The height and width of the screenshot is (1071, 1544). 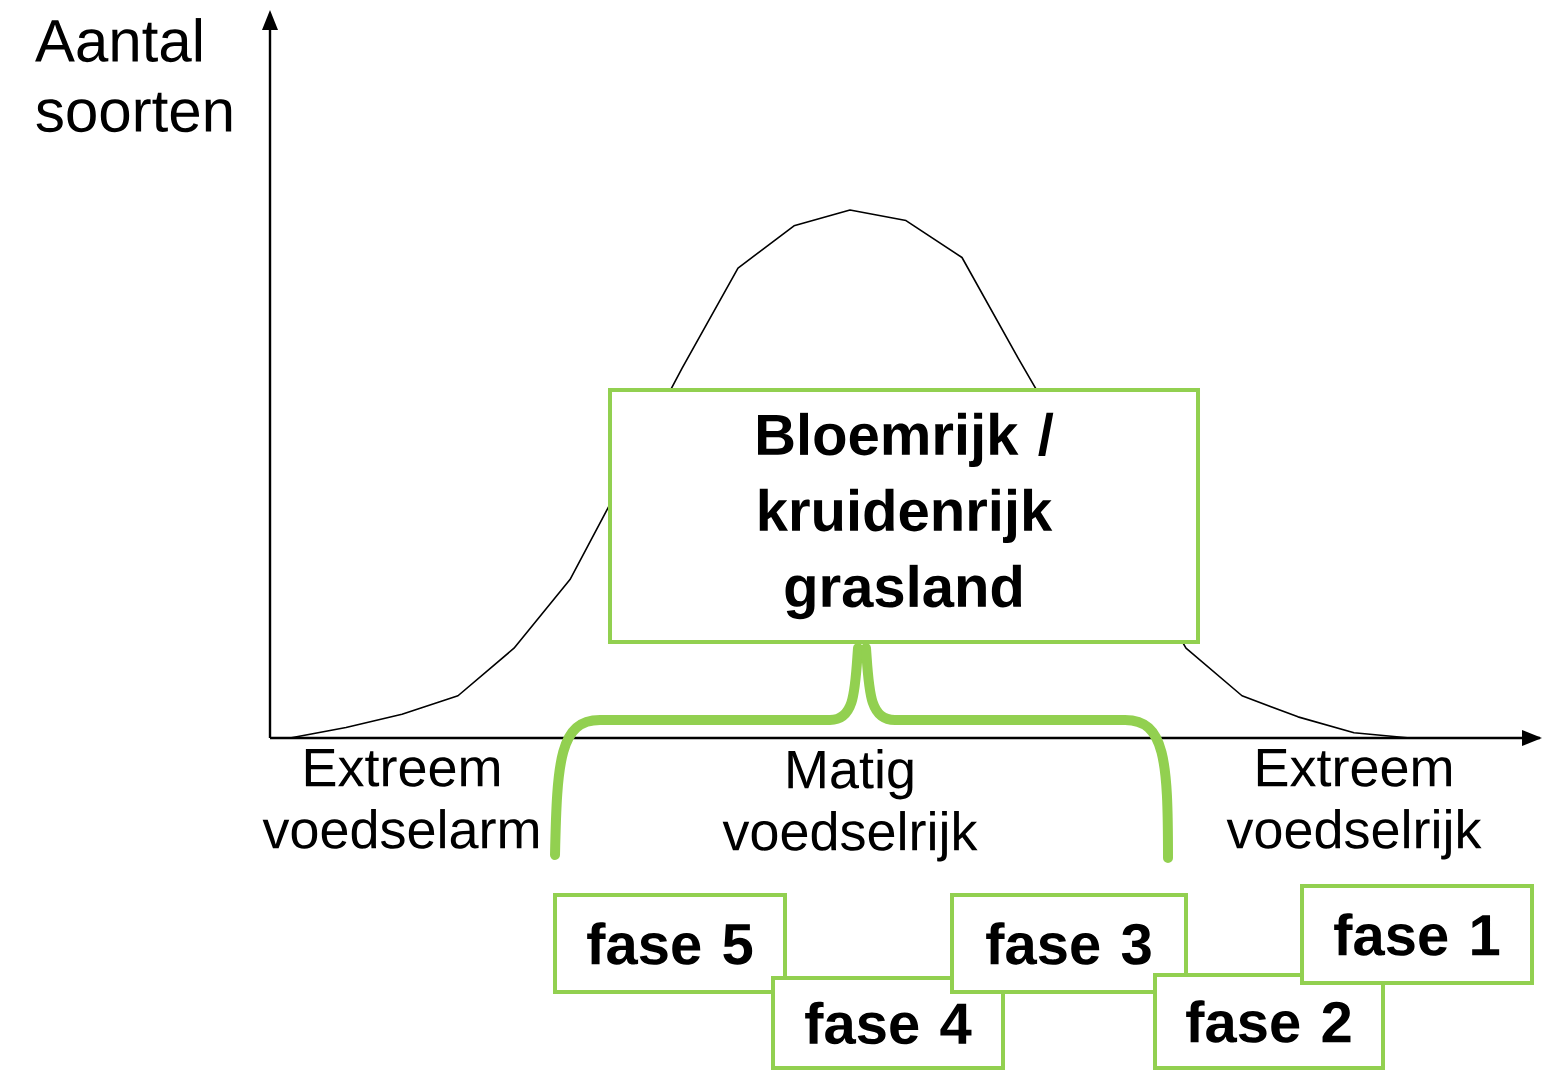 I want to click on text: fase 5, so click(x=670, y=943).